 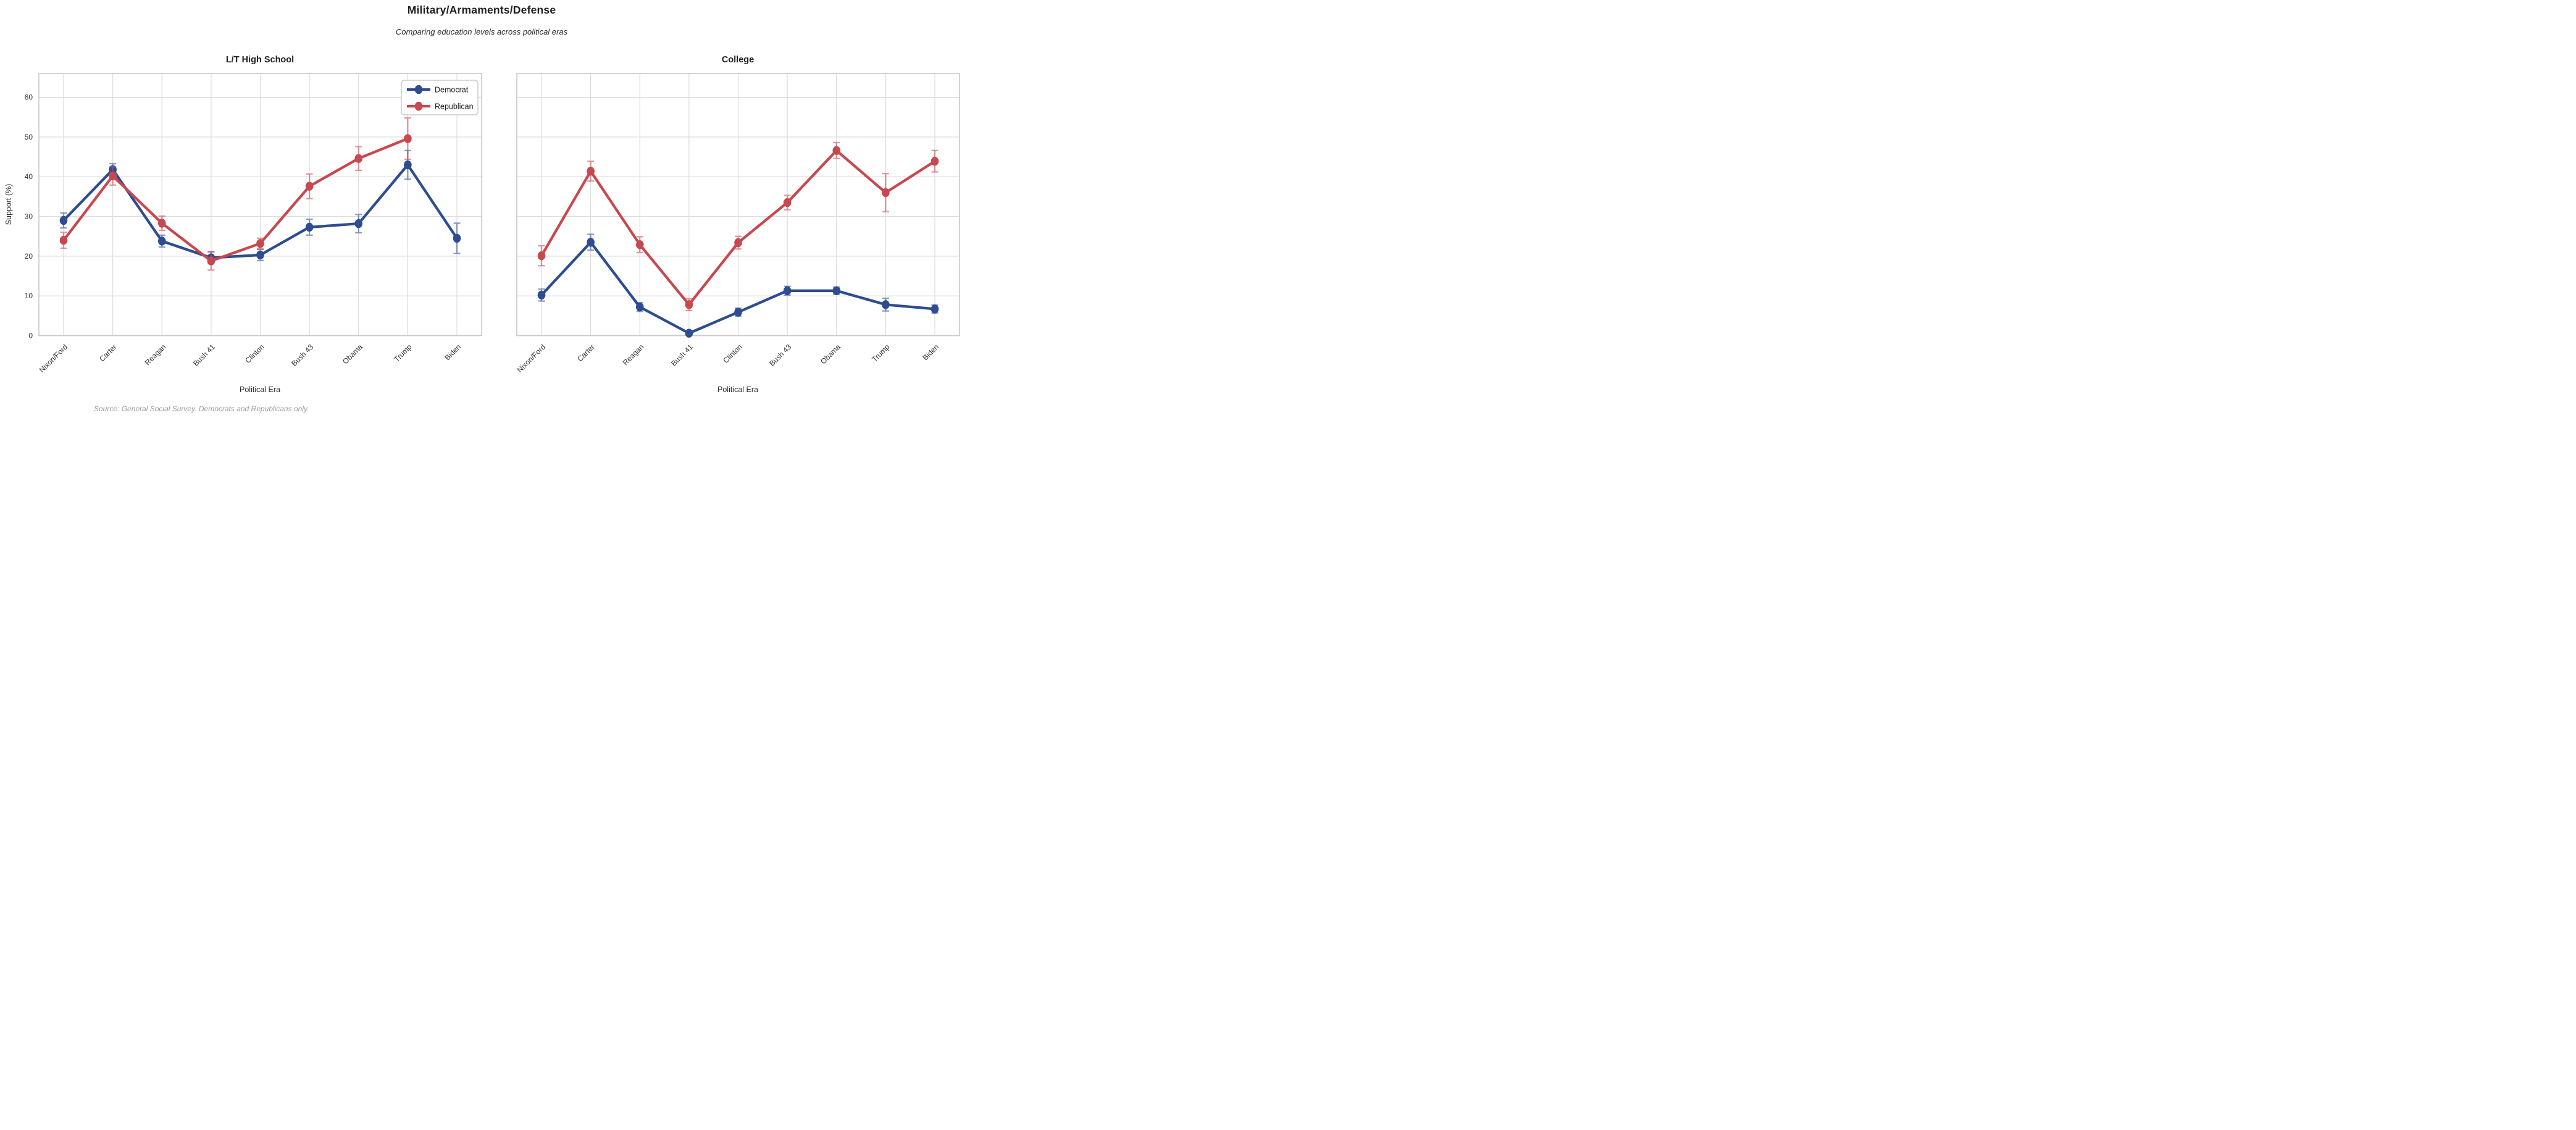 What do you see at coordinates (633, 355) in the screenshot?
I see `x-tick-label: Reagan` at bounding box center [633, 355].